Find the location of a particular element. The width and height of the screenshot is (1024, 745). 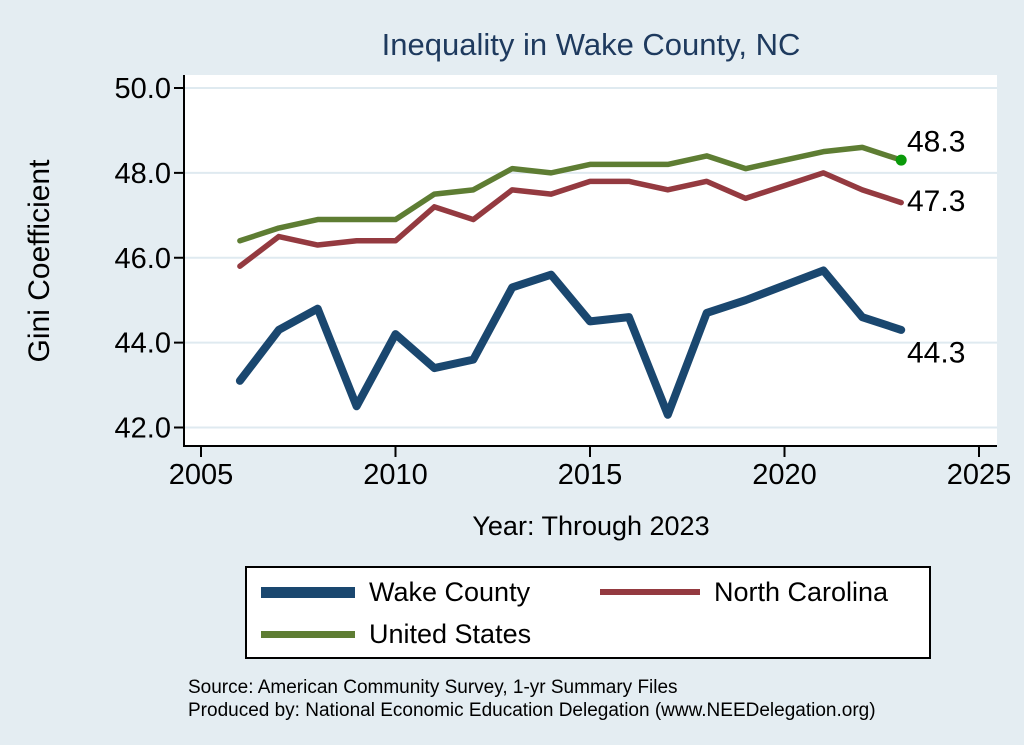

end-value-label-united-states: 48.3 is located at coordinates (936, 142).